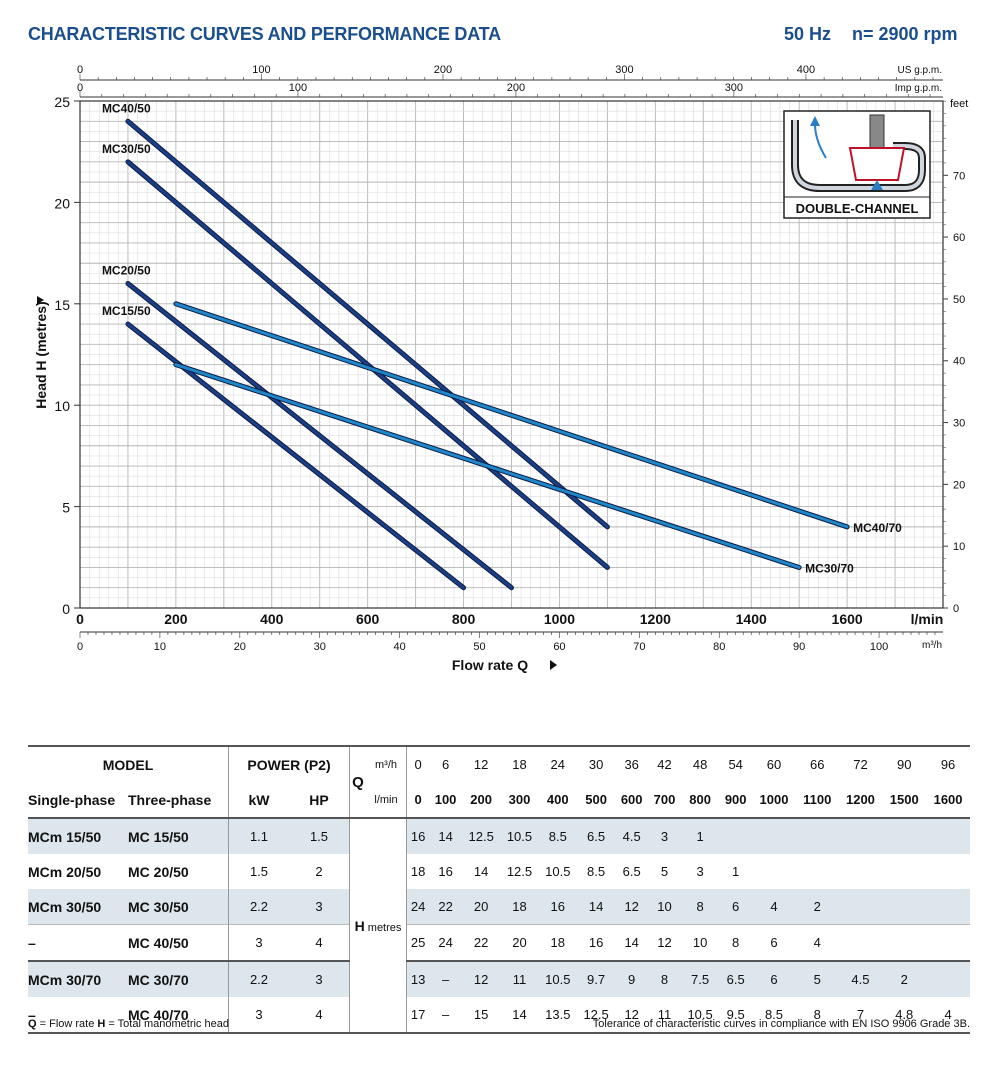 This screenshot has width=1000, height=1069. I want to click on y-tick-label: 0, so click(66, 609).